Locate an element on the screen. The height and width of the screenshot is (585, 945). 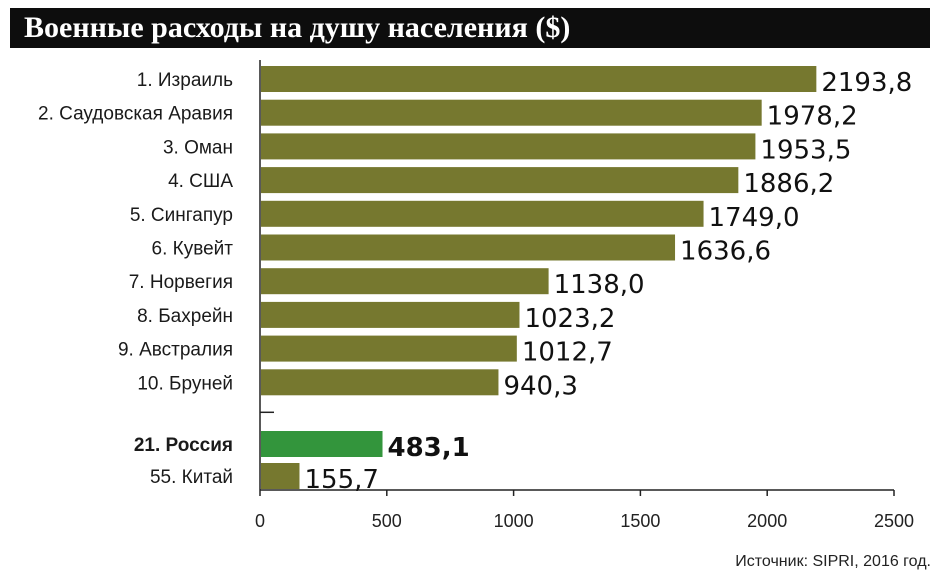
data-label: 1023,2 is located at coordinates (569, 319).